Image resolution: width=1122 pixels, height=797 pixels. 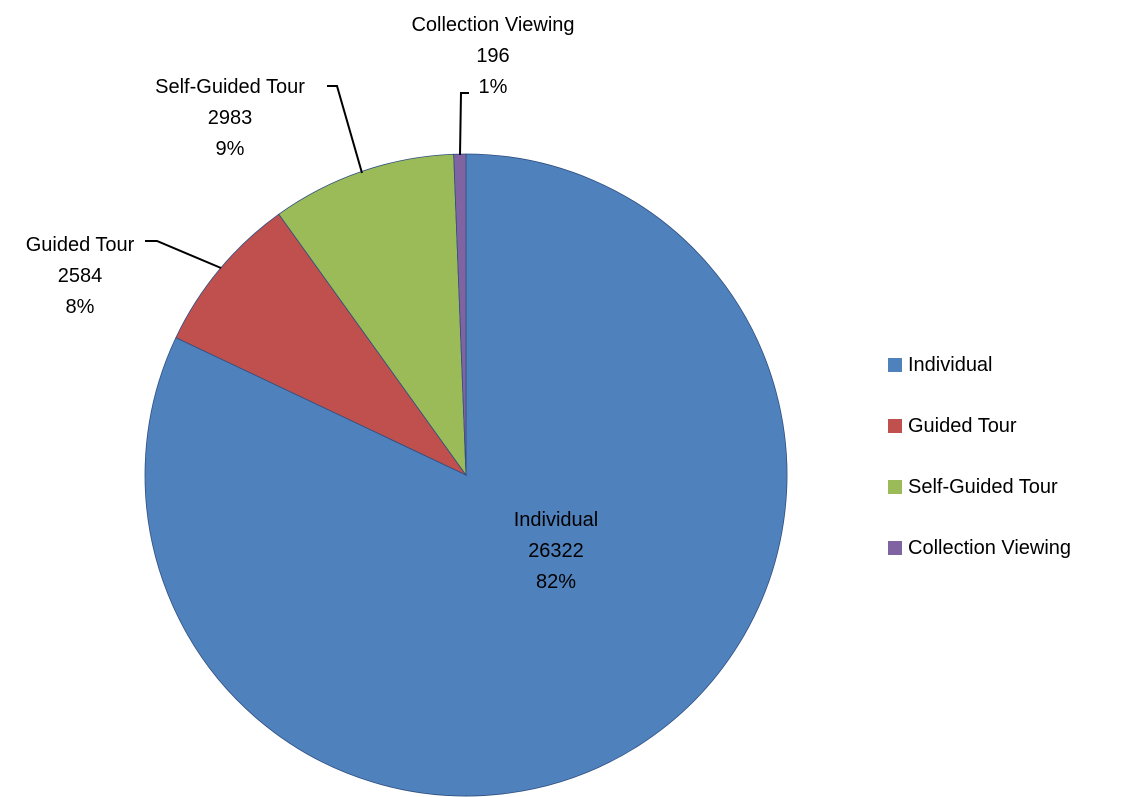 I want to click on legend-label-guided-tour: Guided Tour, so click(x=962, y=426).